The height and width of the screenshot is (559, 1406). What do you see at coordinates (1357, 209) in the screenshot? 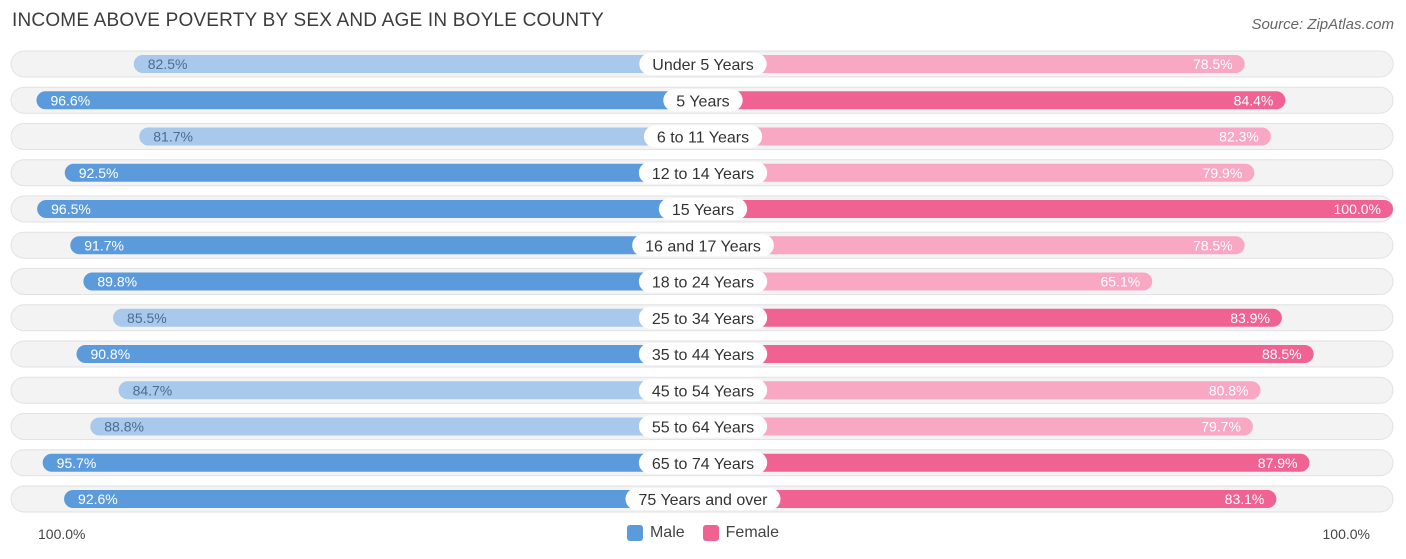
I see `female-value-label: 100.0%` at bounding box center [1357, 209].